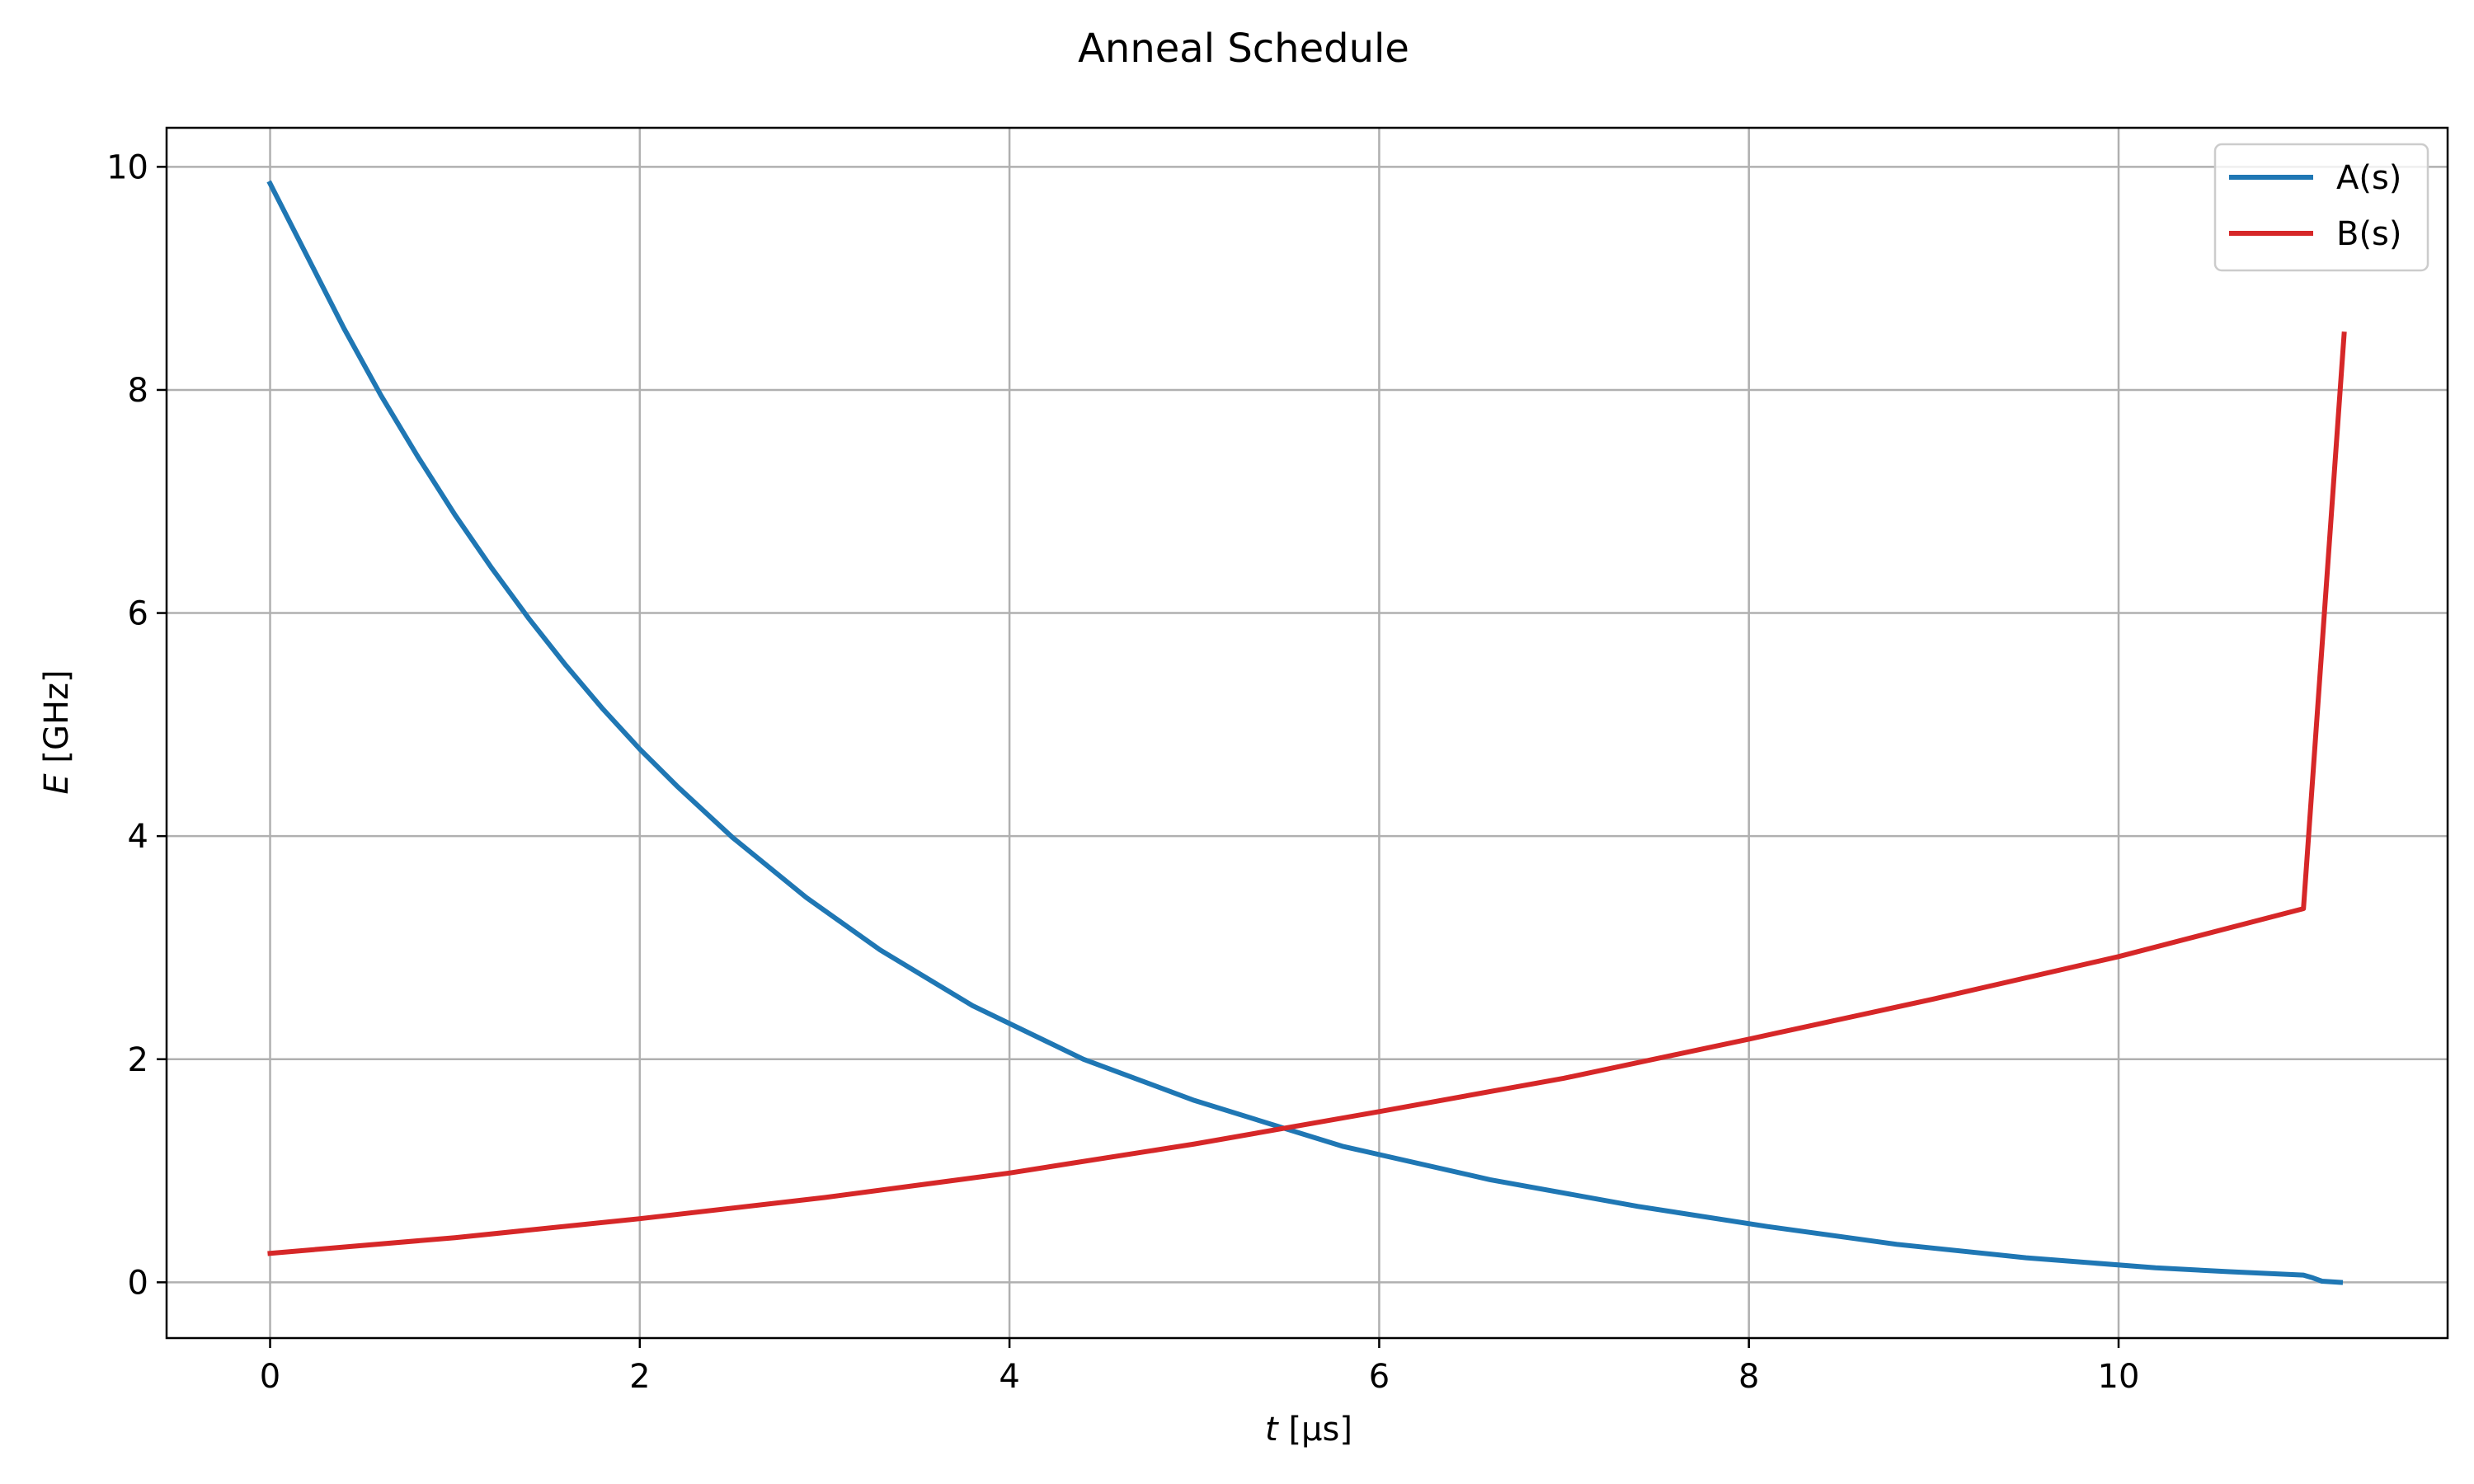 This screenshot has width=2474, height=1484. What do you see at coordinates (1009, 1377) in the screenshot?
I see `x-tick-label: 4` at bounding box center [1009, 1377].